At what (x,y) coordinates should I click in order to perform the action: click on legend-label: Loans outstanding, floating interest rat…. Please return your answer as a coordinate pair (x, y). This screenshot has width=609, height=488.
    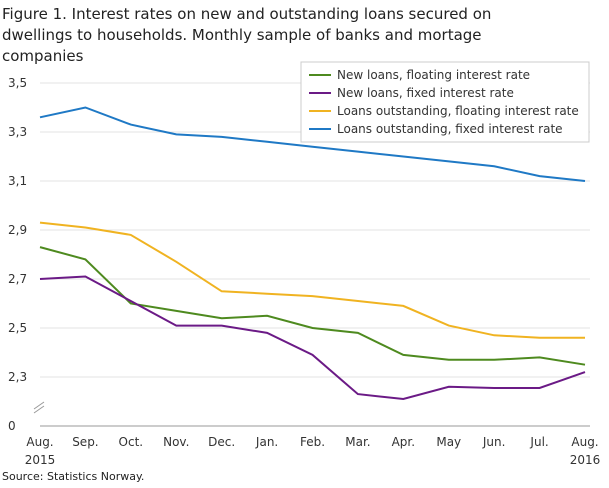
    Looking at the image, I should click on (458, 111).